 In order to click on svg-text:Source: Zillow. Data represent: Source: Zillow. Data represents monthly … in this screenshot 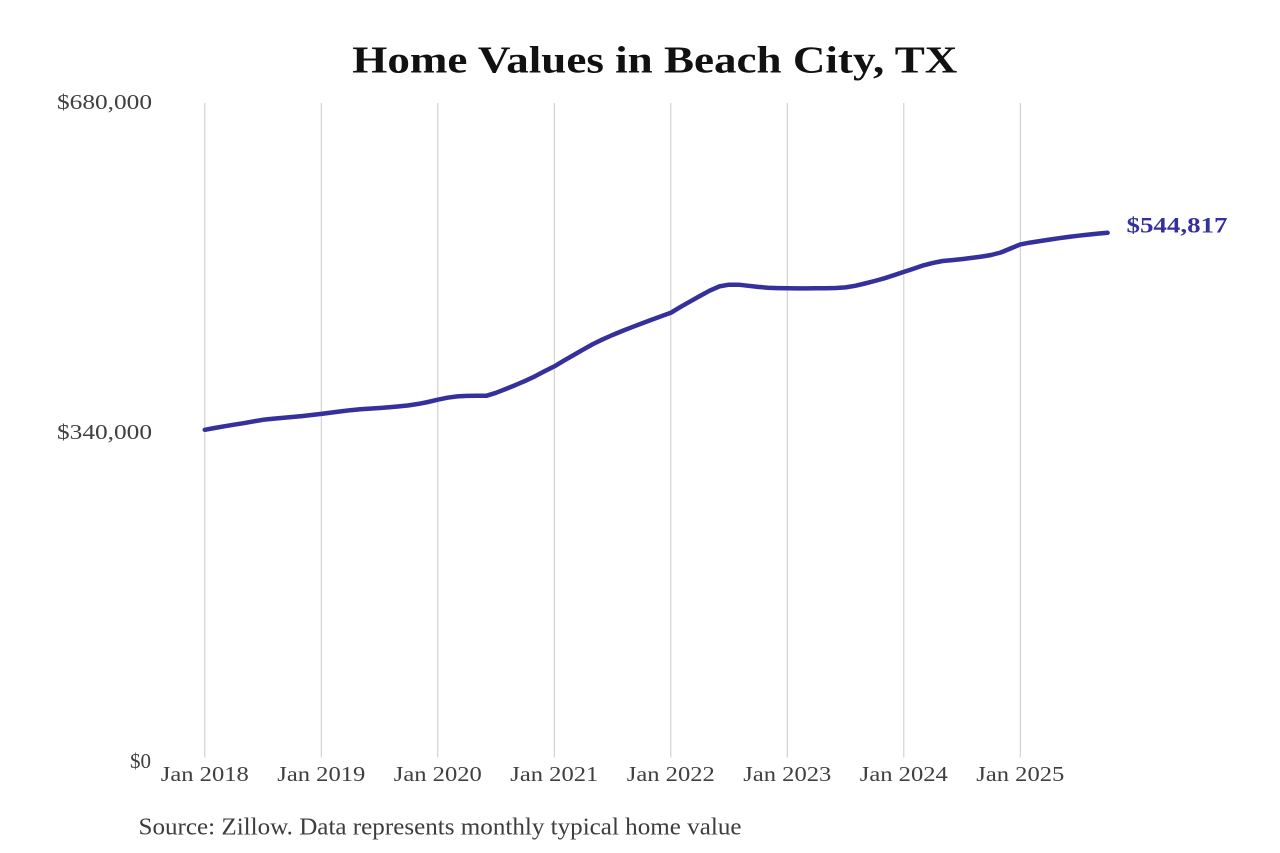, I will do `click(440, 828)`.